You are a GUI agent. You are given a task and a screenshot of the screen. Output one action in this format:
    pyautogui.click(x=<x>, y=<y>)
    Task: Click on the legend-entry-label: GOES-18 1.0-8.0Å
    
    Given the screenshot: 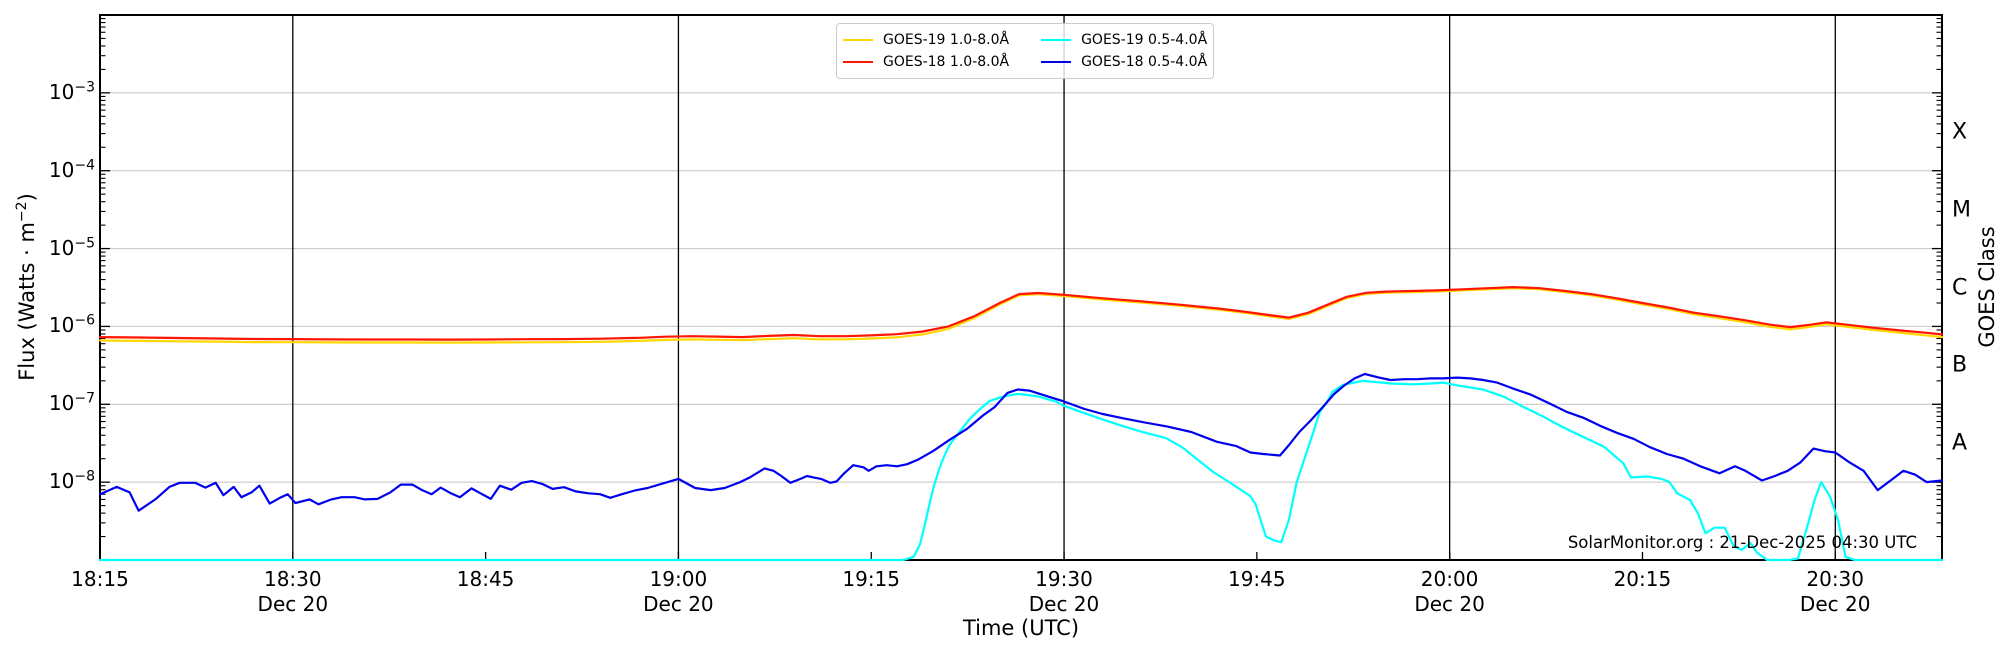 What is the action you would take?
    pyautogui.click(x=946, y=62)
    